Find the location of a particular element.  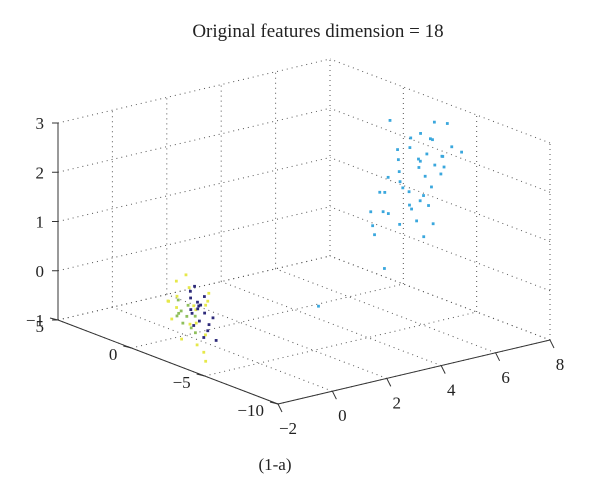

y-tick-label: −5 is located at coordinates (182, 382).